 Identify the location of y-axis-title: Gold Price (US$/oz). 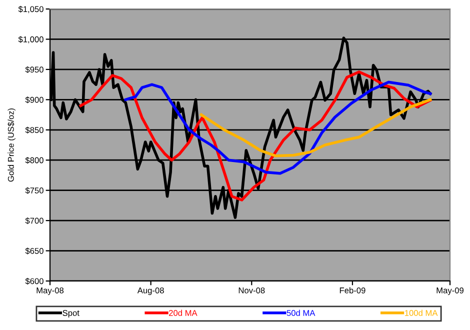
(12, 145).